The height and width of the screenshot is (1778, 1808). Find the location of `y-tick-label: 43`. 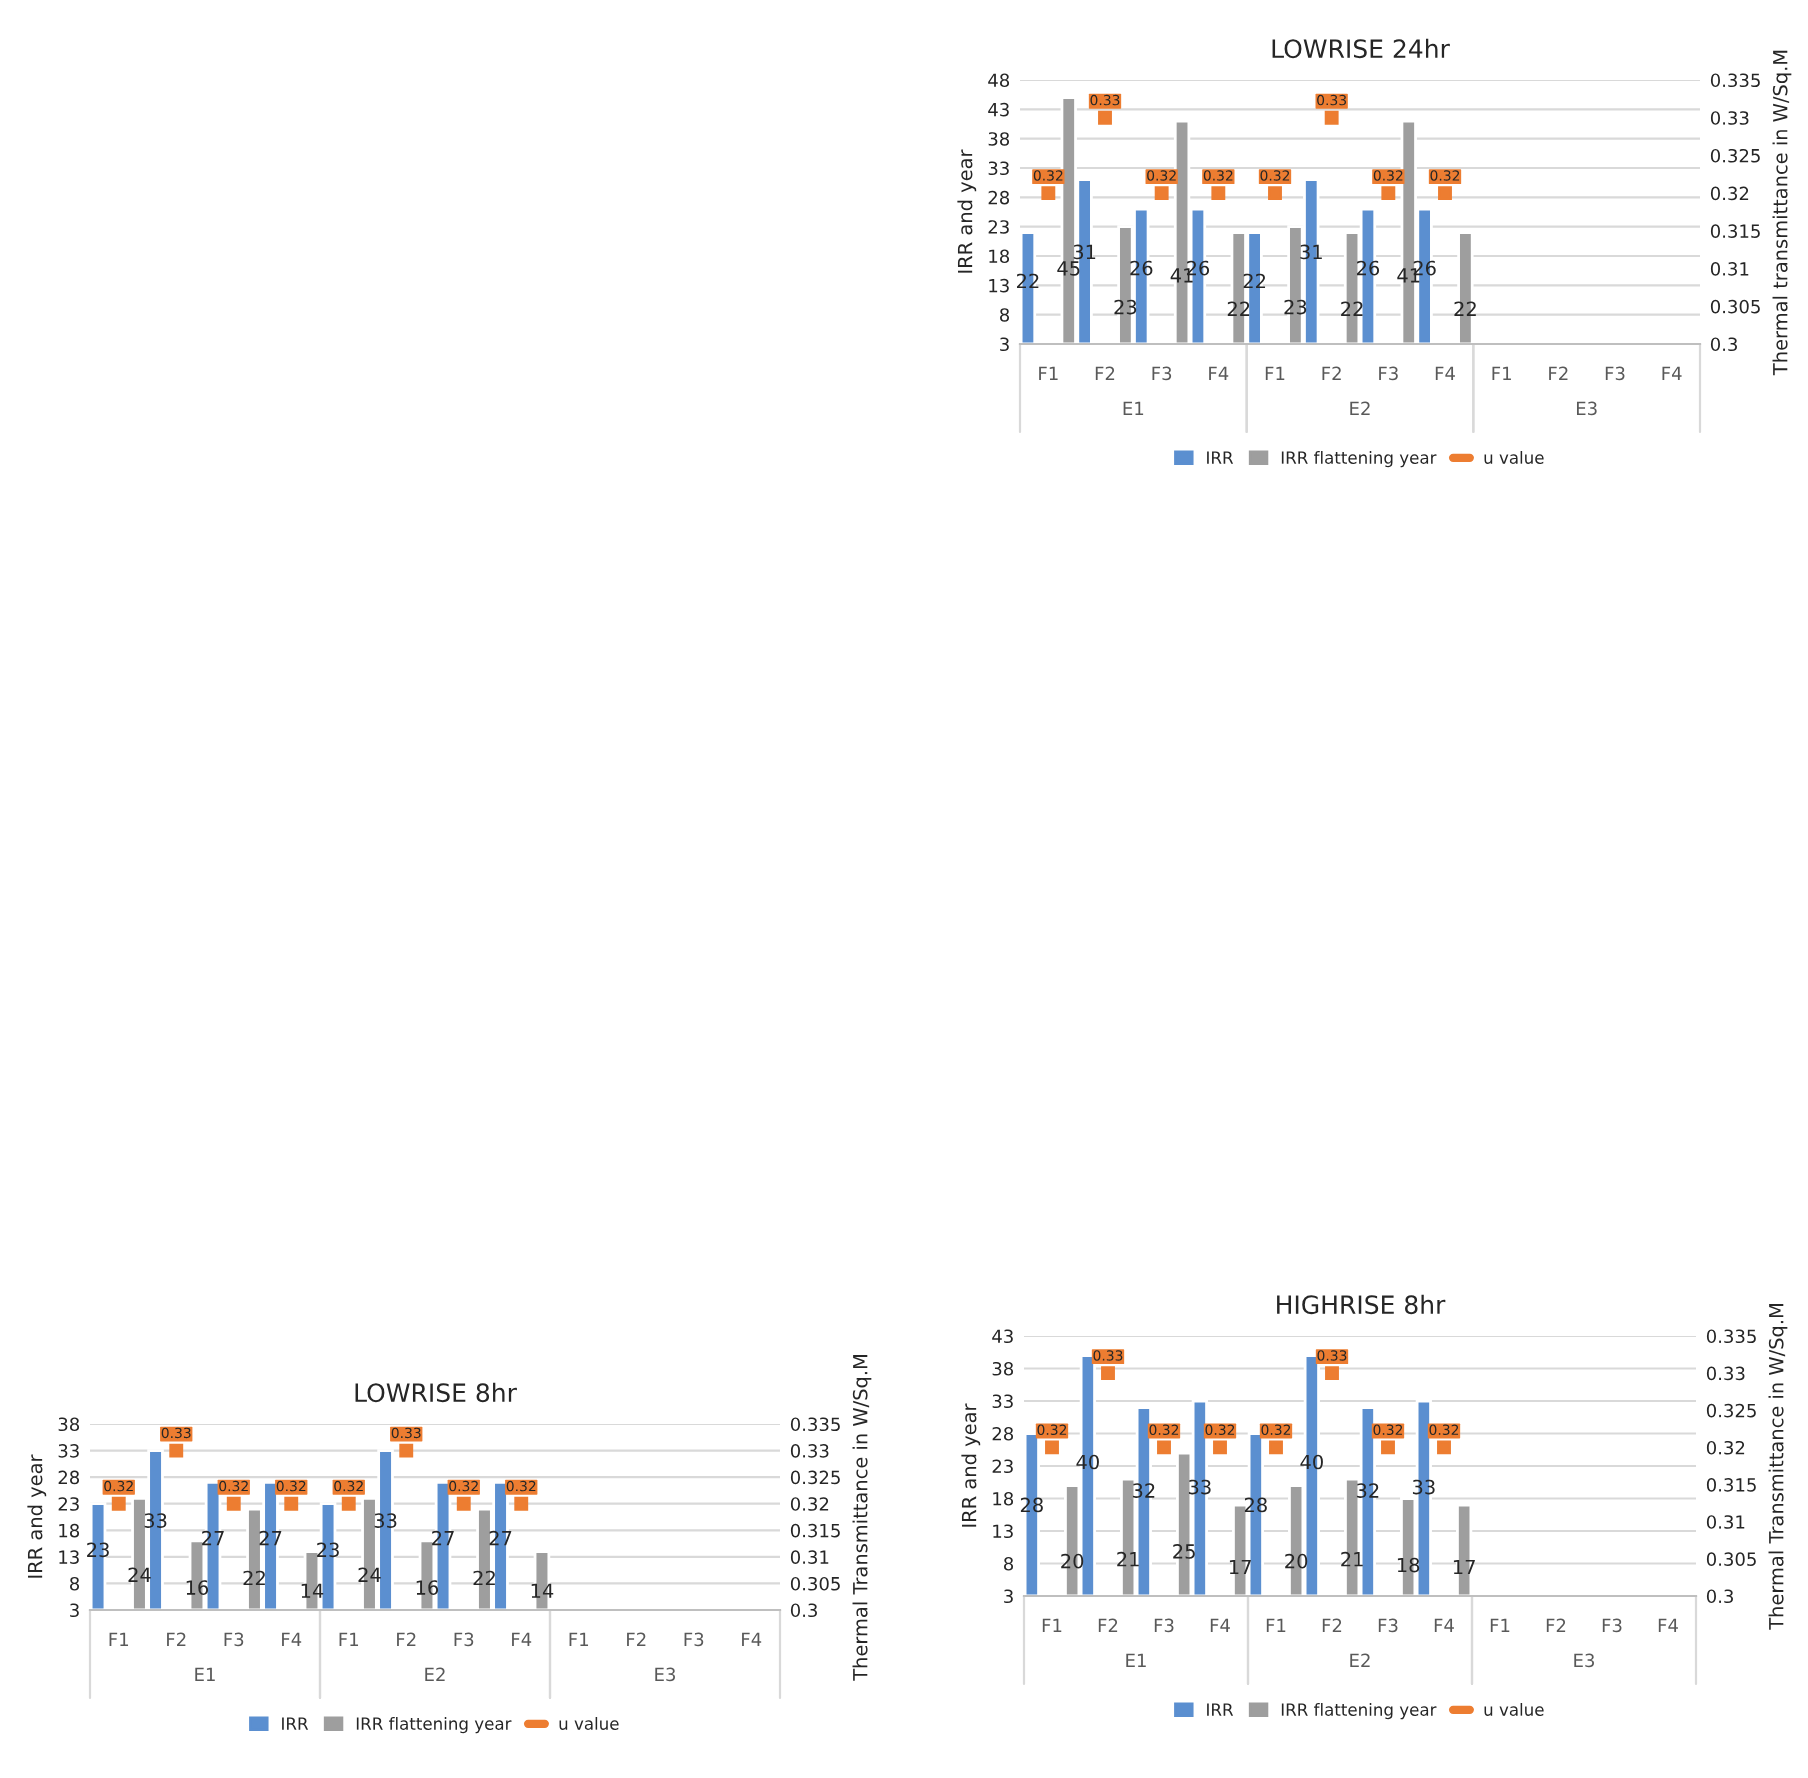

y-tick-label: 43 is located at coordinates (998, 109).